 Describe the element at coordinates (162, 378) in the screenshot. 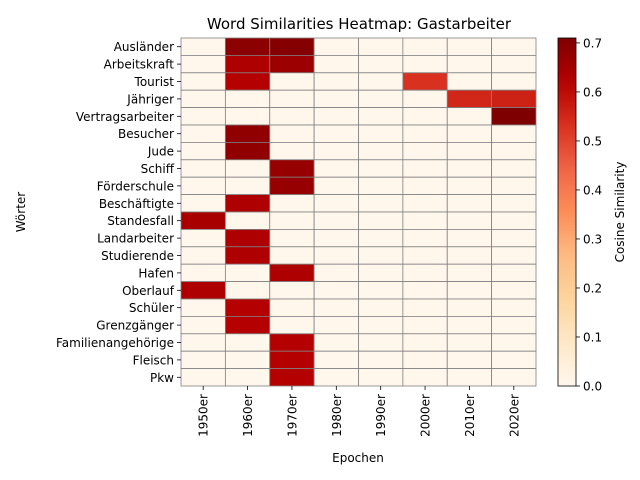

I see `y-tick-label: Pkw` at that location.